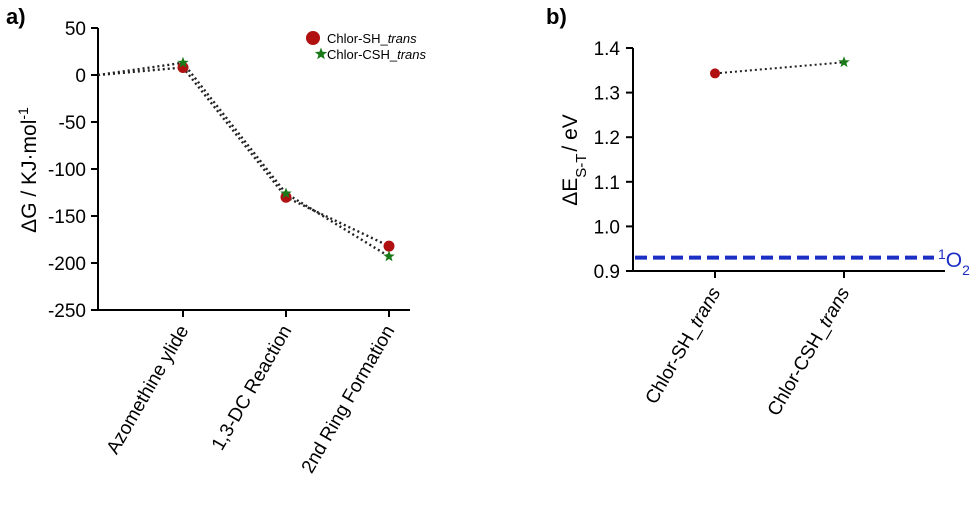 This screenshot has width=979, height=505. What do you see at coordinates (844, 62) in the screenshot?
I see `panel-b-point-star` at bounding box center [844, 62].